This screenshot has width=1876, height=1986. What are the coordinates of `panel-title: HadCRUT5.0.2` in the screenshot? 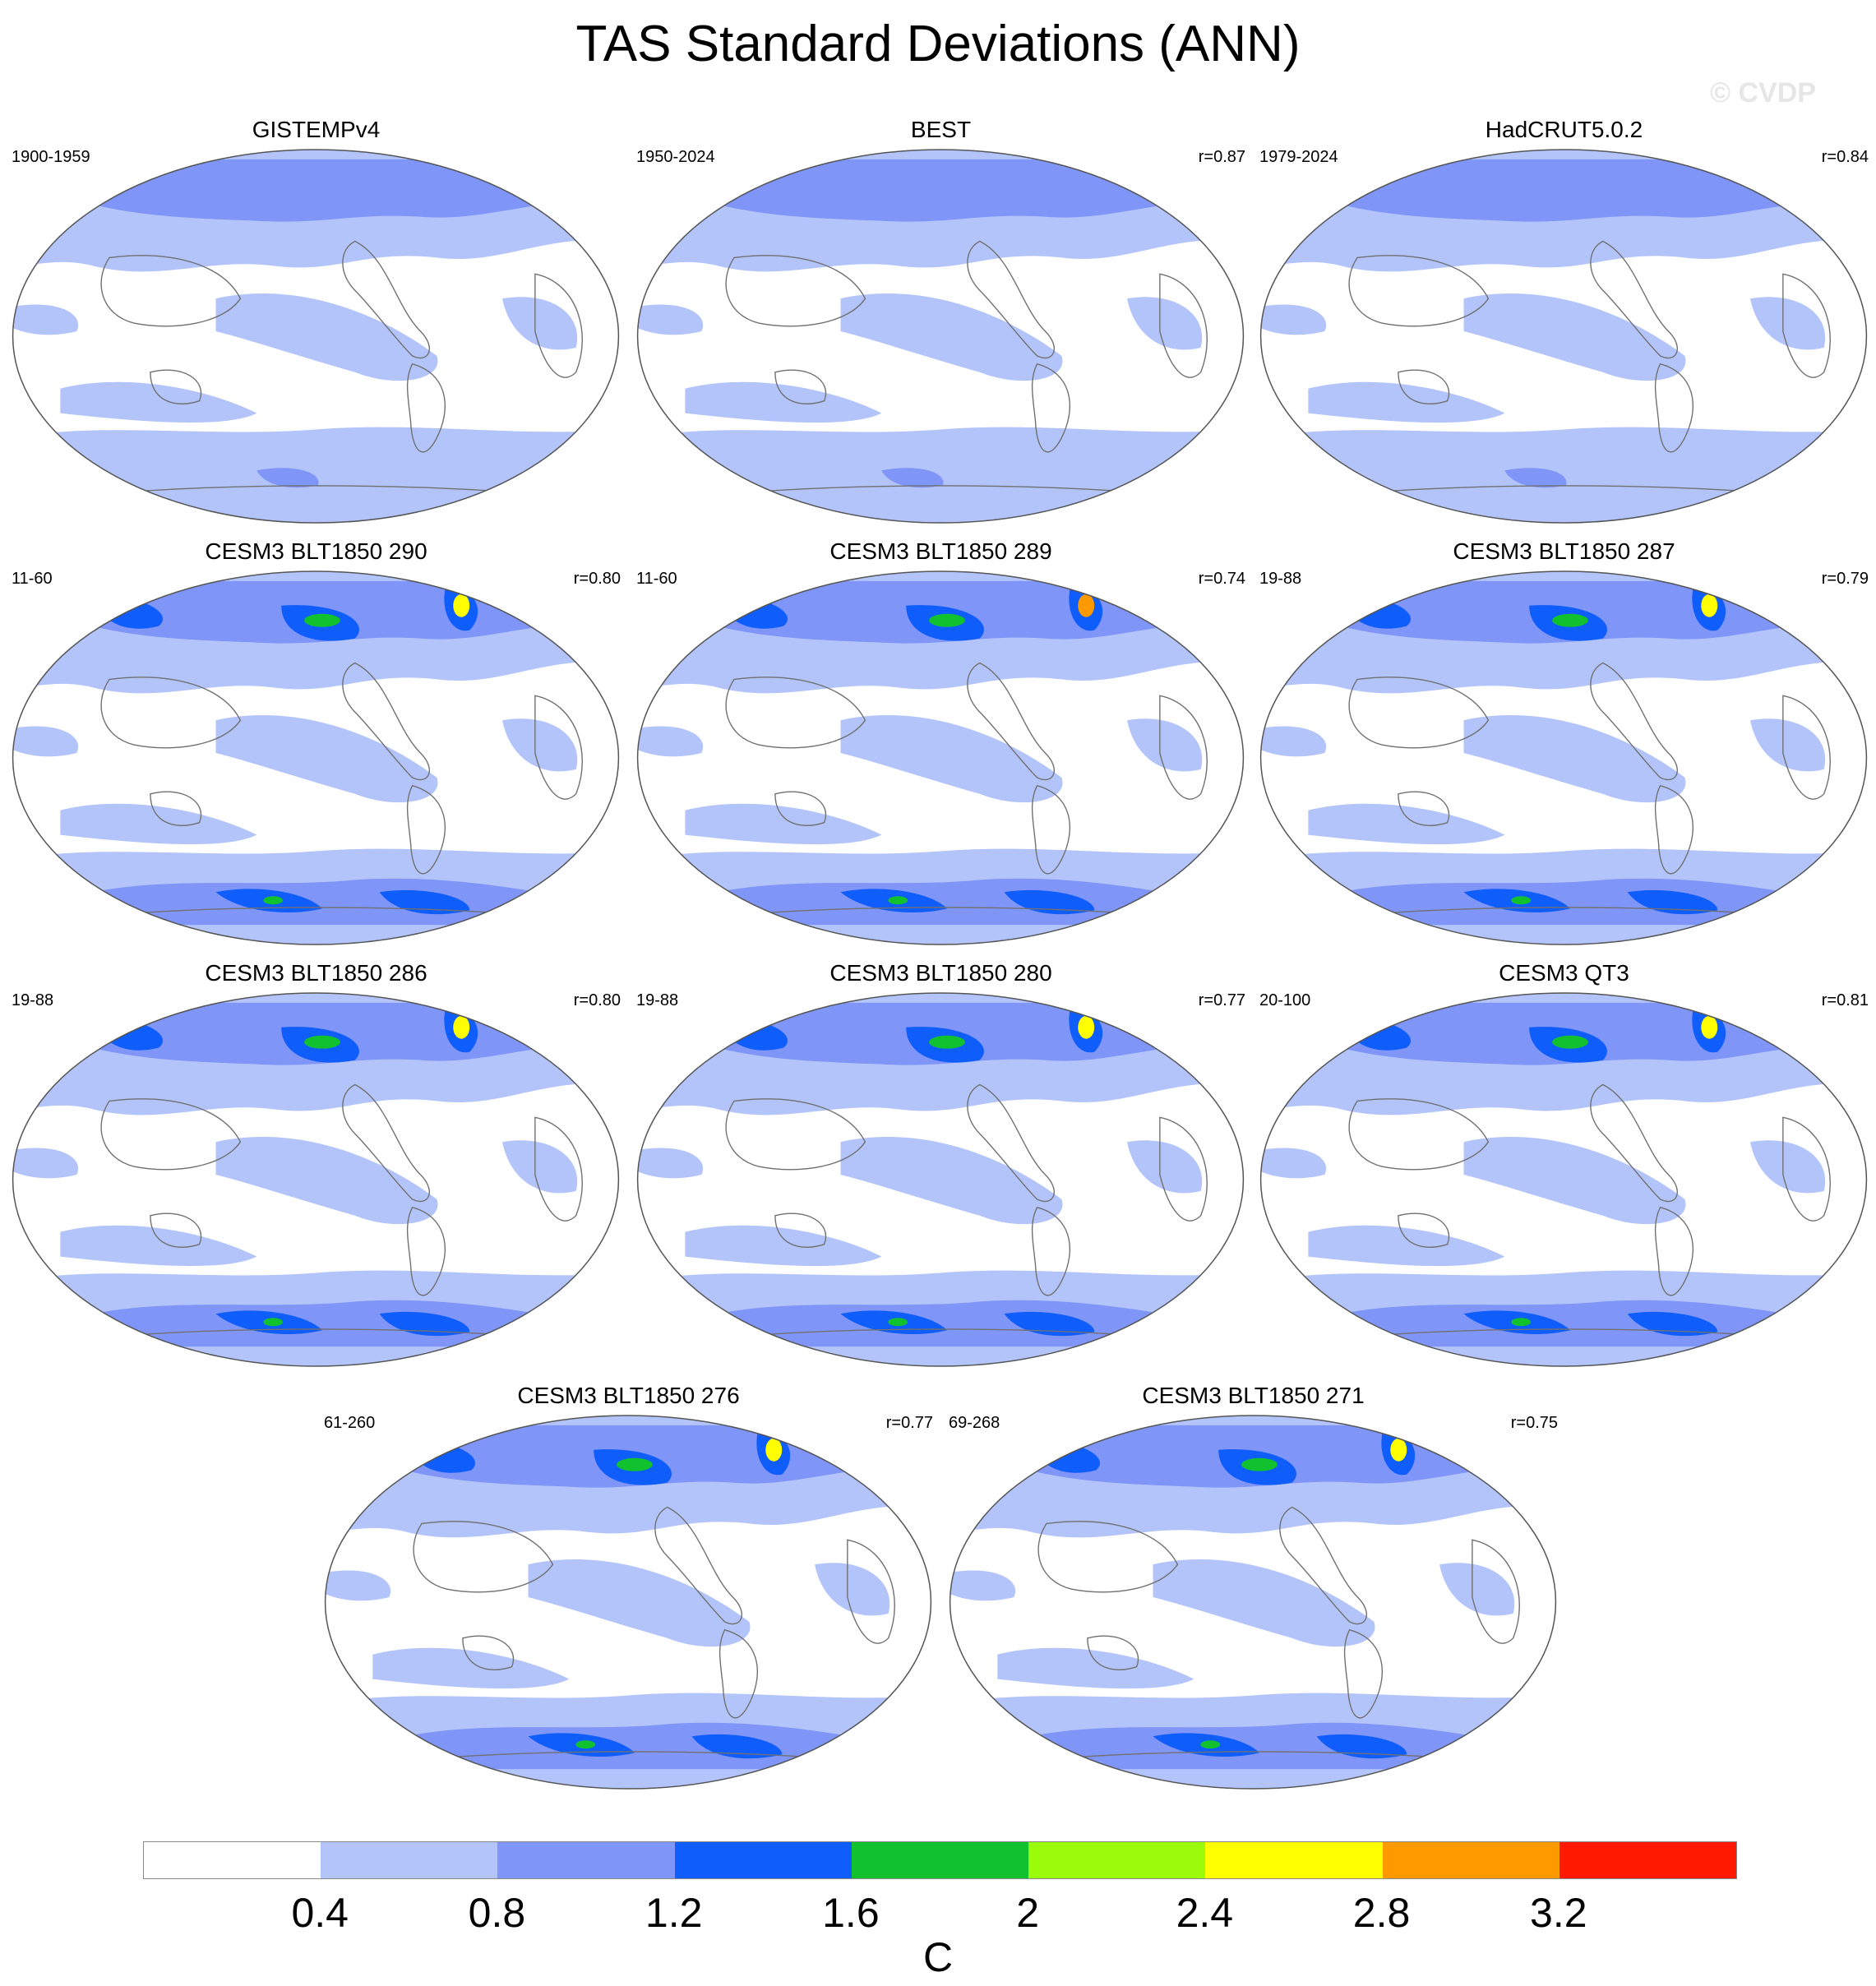 It's located at (1564, 129).